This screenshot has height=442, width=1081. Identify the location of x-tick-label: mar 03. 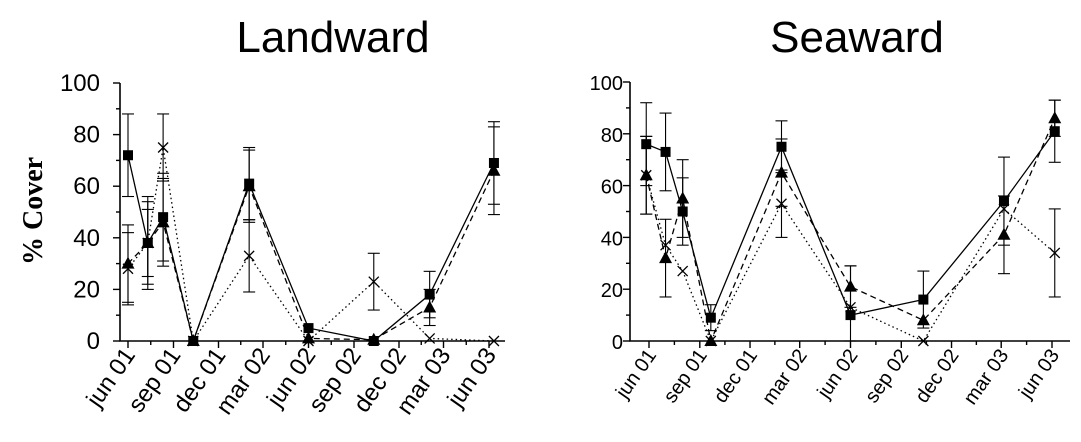
(987, 377).